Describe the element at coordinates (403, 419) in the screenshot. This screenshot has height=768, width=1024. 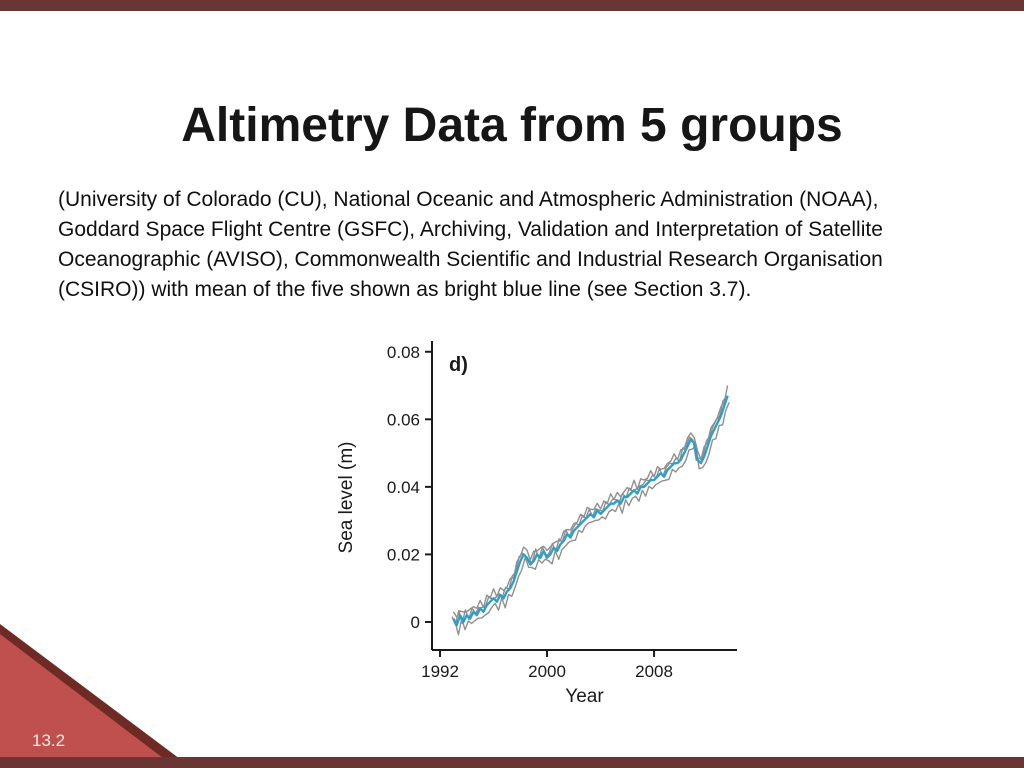
I see `y-tick-label-3: 0.06` at that location.